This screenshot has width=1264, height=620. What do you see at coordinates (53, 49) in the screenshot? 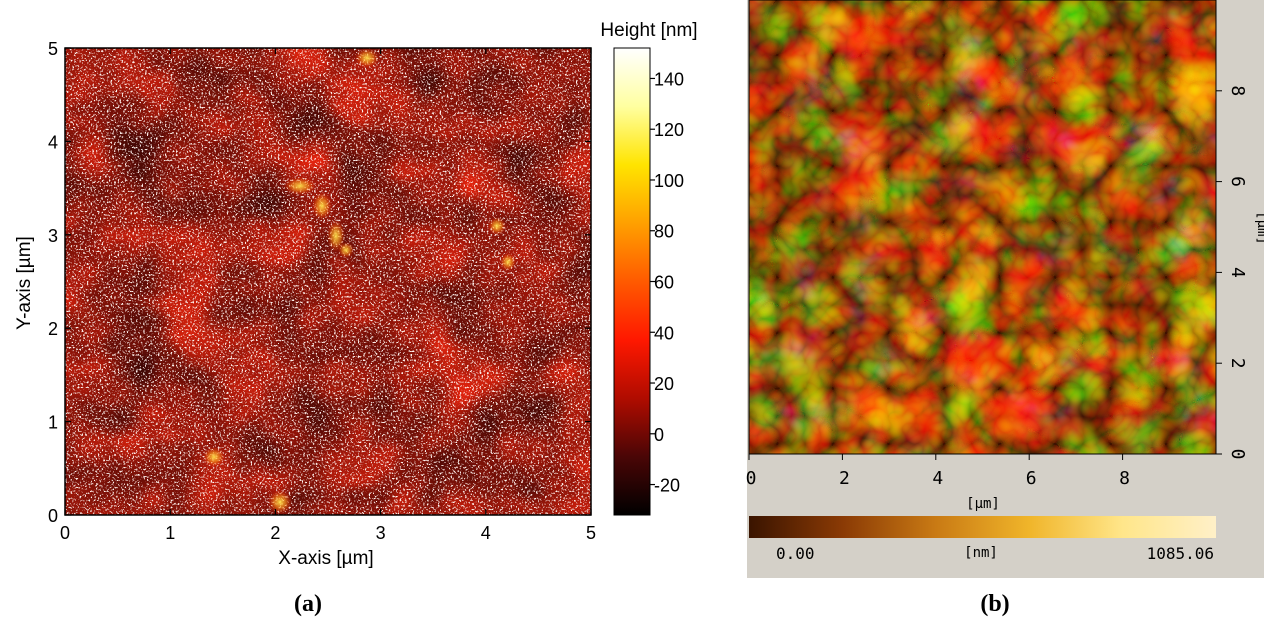
I see `y-tick-label-a: 5` at bounding box center [53, 49].